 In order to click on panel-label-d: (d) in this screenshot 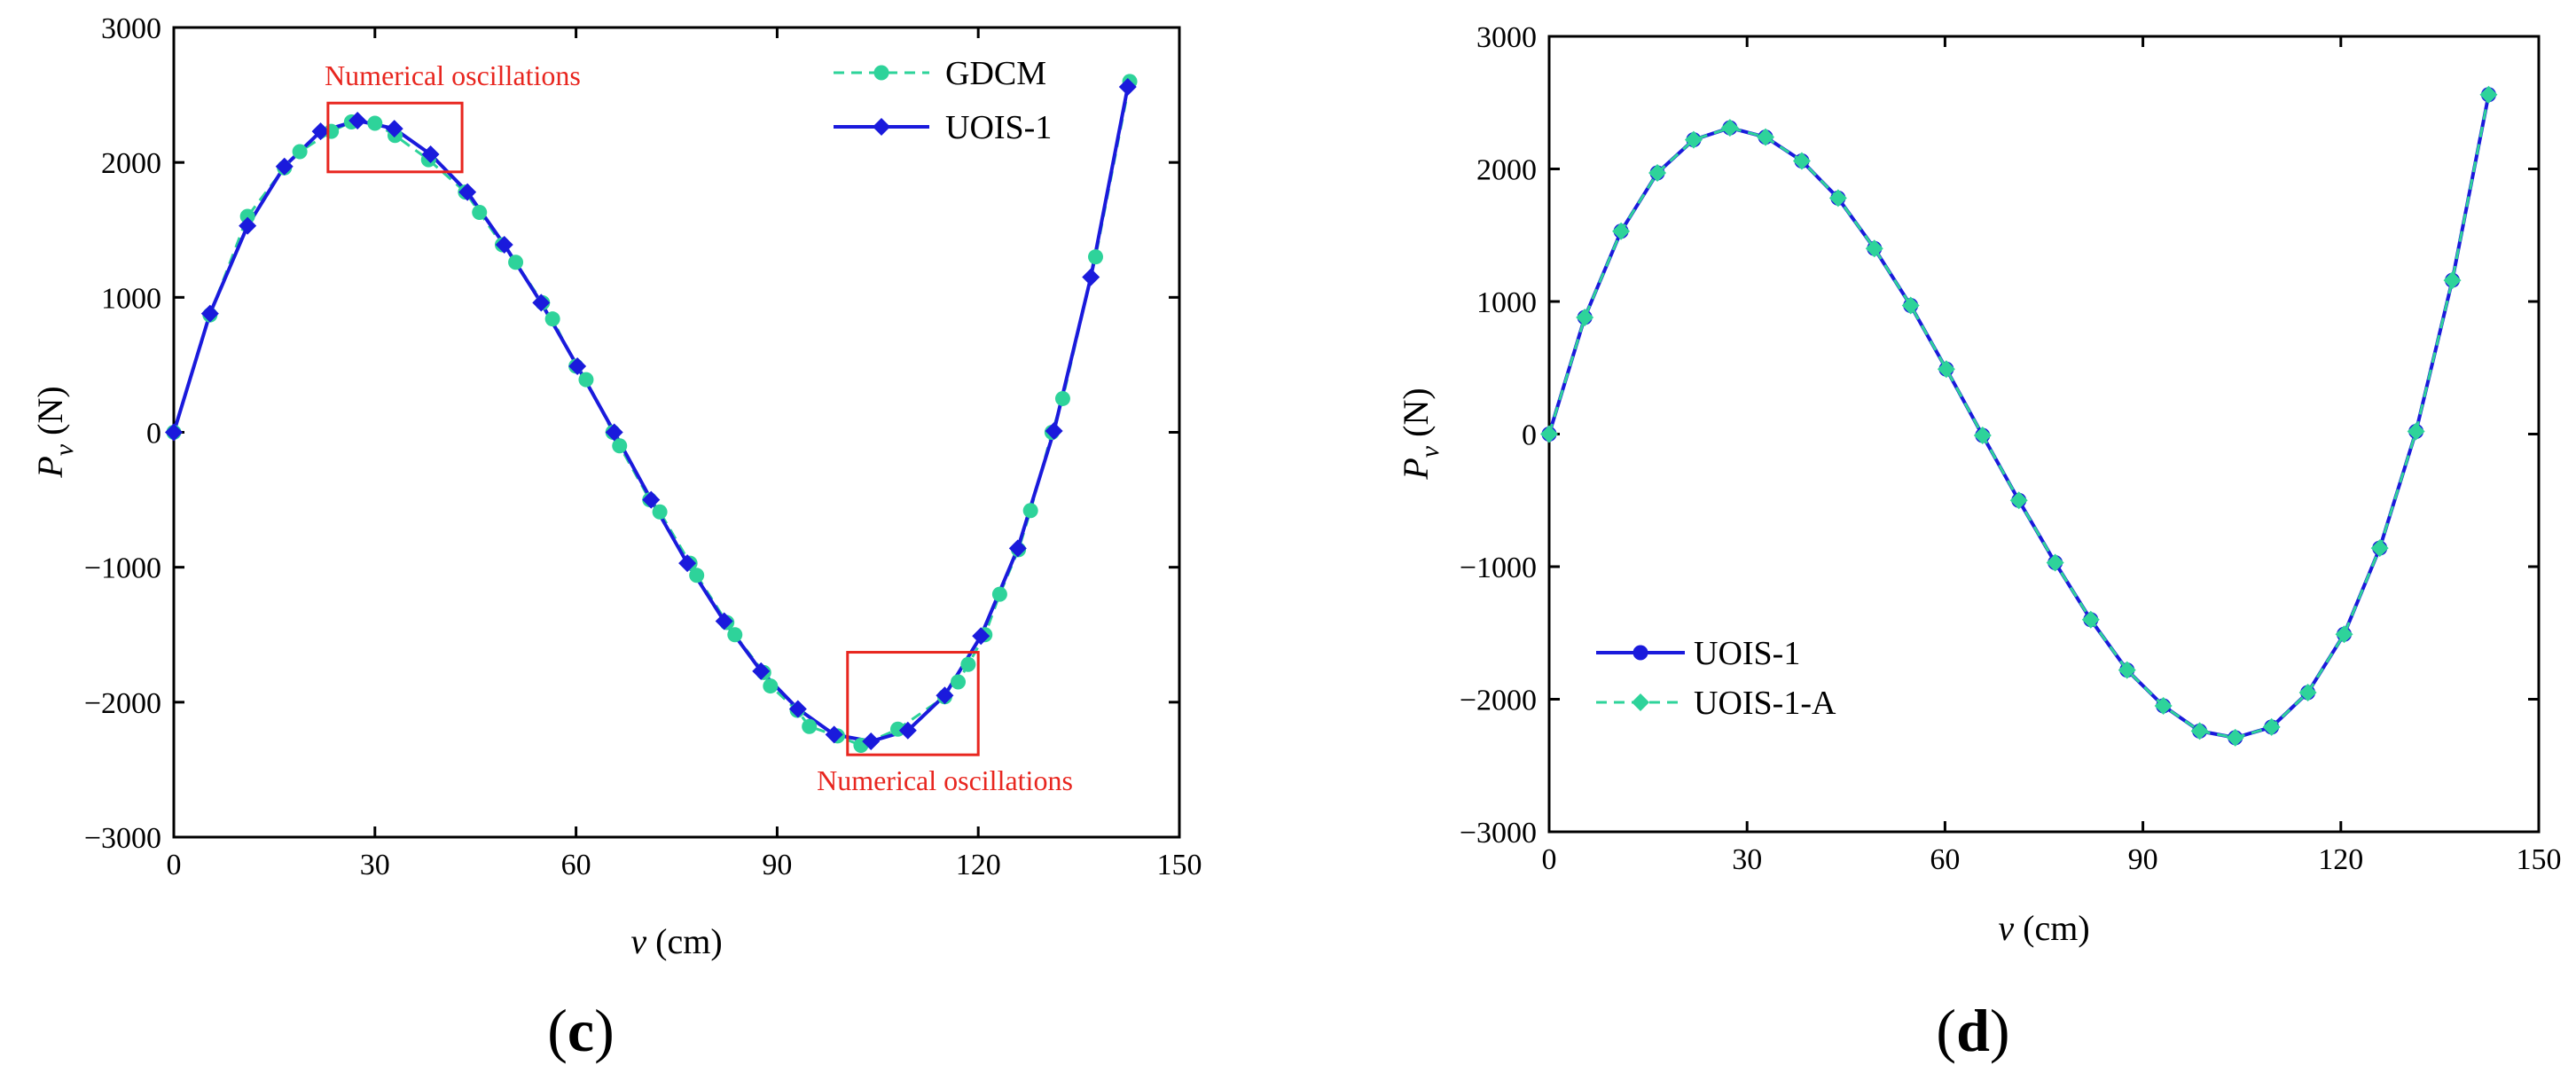, I will do `click(1972, 1030)`.